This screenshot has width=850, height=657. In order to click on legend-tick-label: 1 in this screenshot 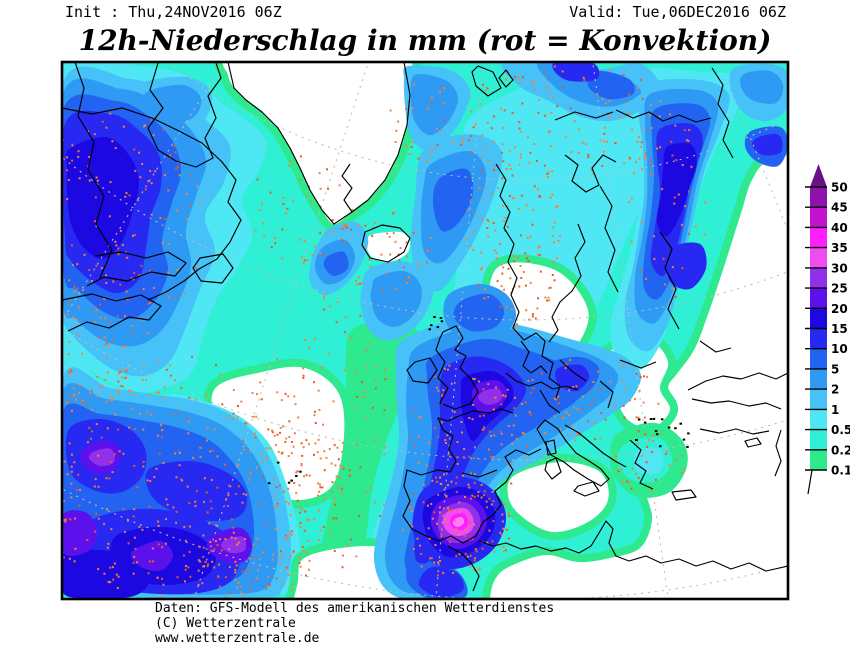, I will do `click(835, 410)`.